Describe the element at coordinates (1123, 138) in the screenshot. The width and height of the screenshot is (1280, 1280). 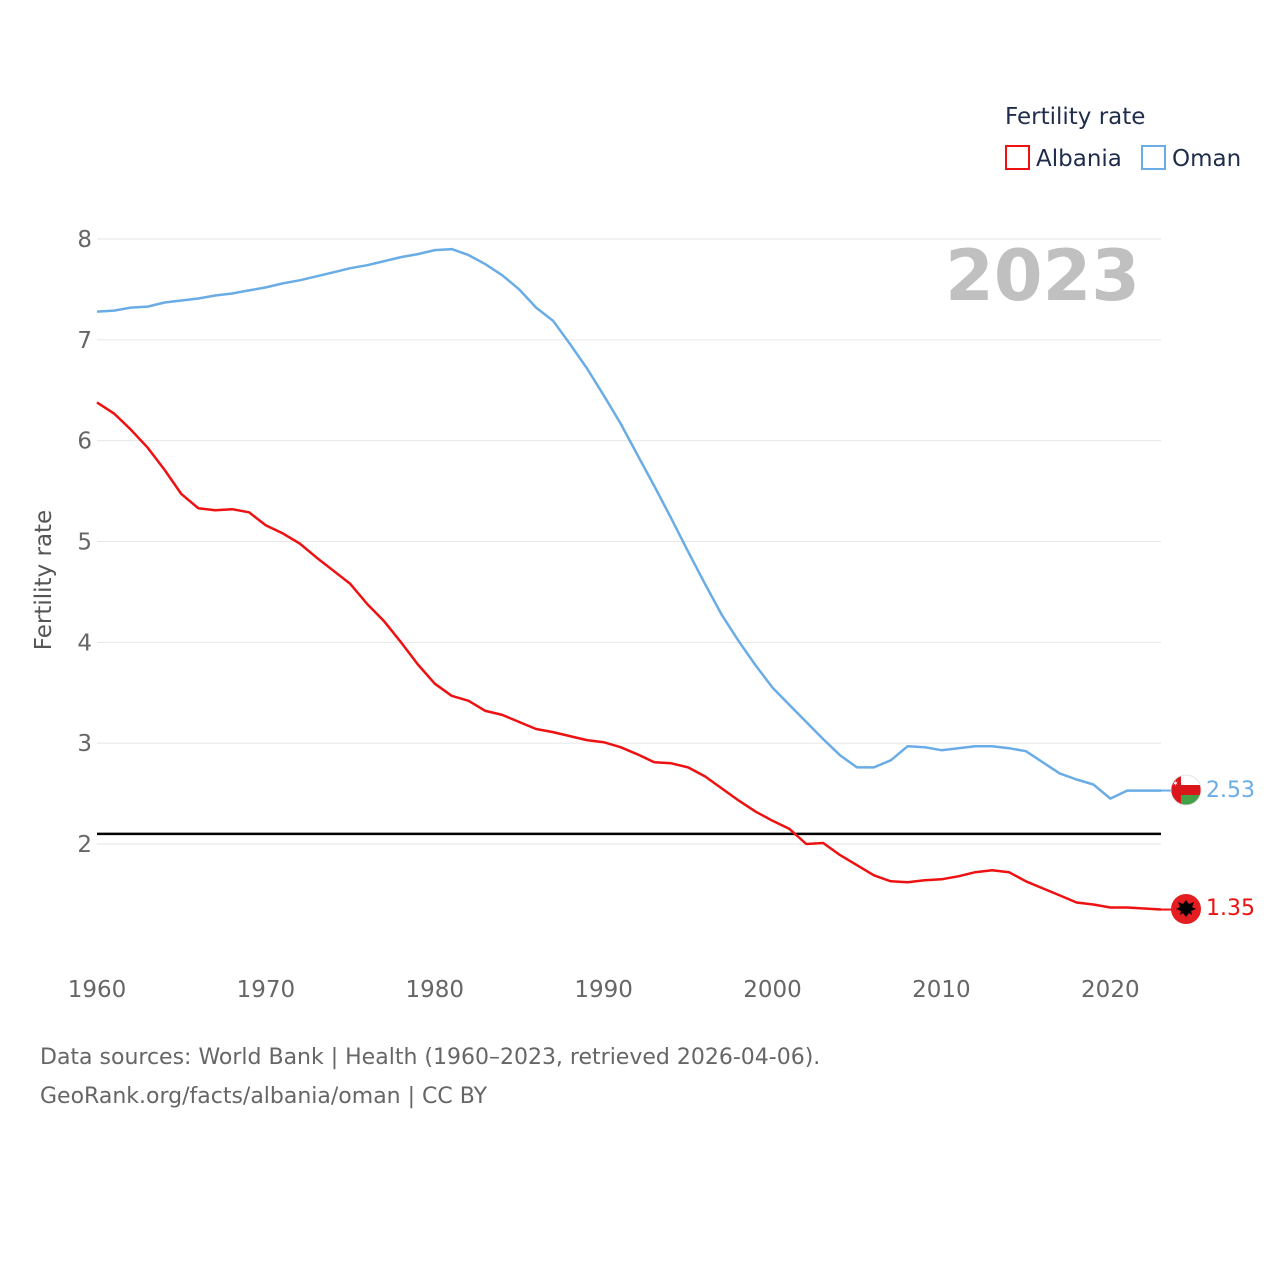
I see `legend: Fertility rate Albania Oman` at that location.